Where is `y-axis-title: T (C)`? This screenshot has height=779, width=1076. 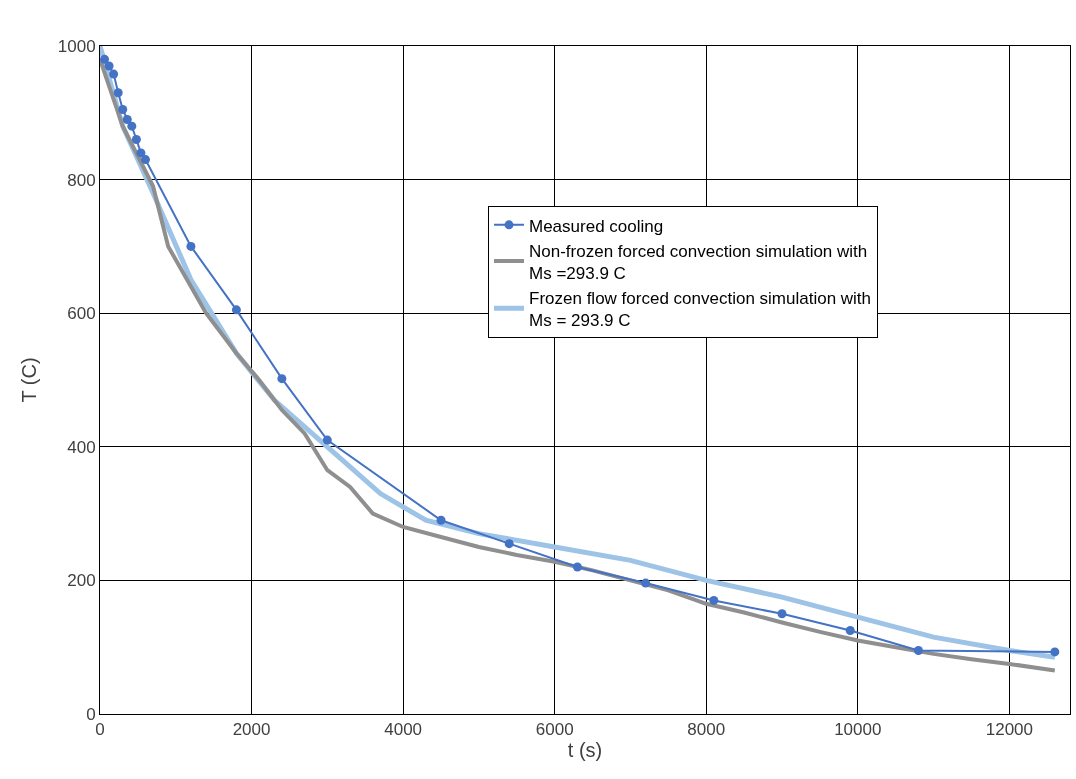
y-axis-title: T (C) is located at coordinates (29, 380).